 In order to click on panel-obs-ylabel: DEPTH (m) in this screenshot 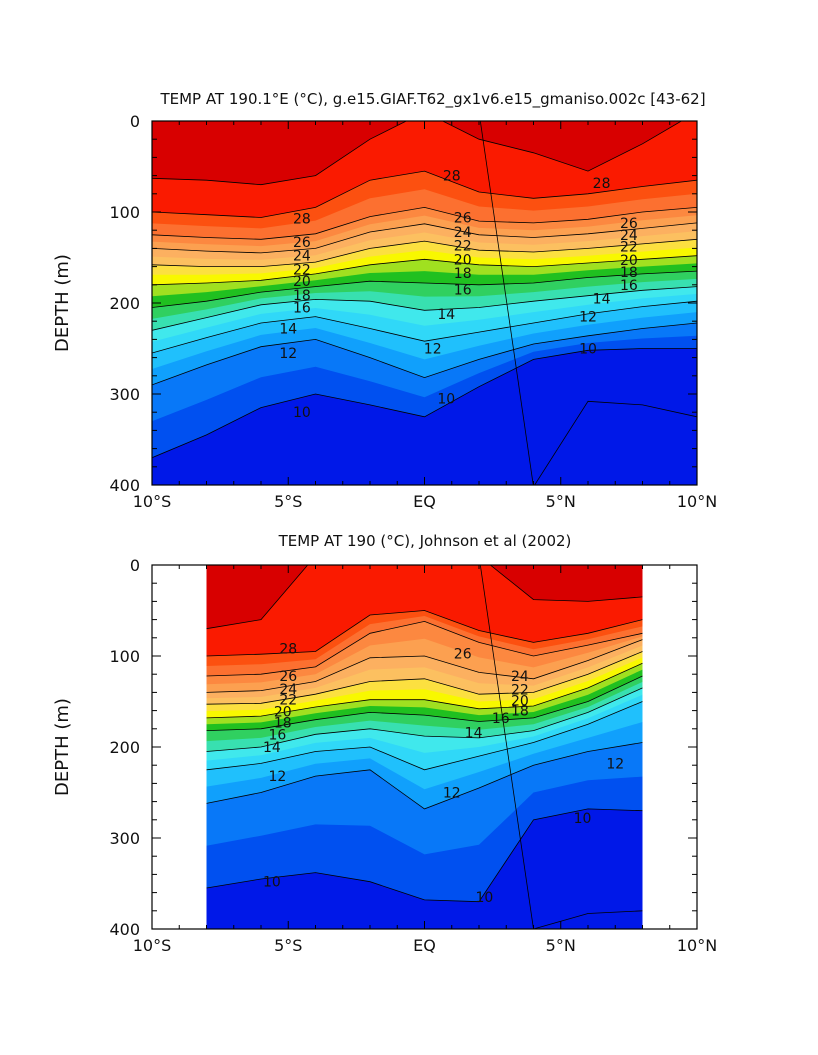, I will do `click(62, 747)`.